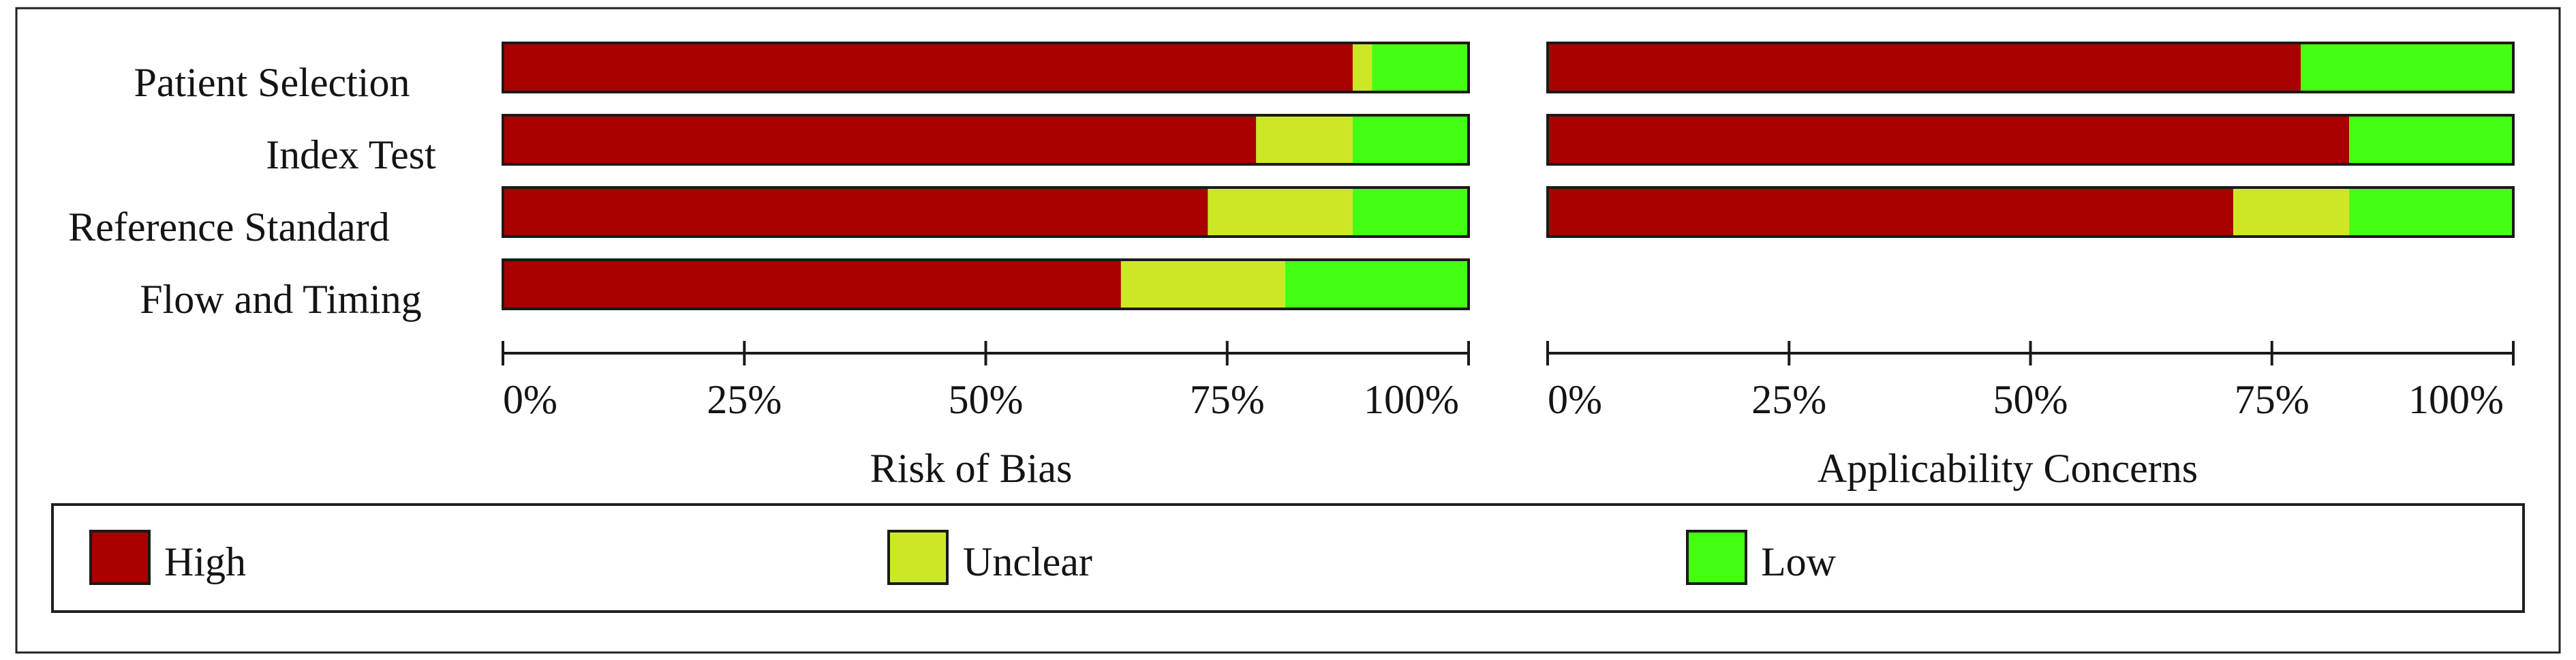  I want to click on bar-outline-risk-of-bias-patient-selection, so click(986, 67).